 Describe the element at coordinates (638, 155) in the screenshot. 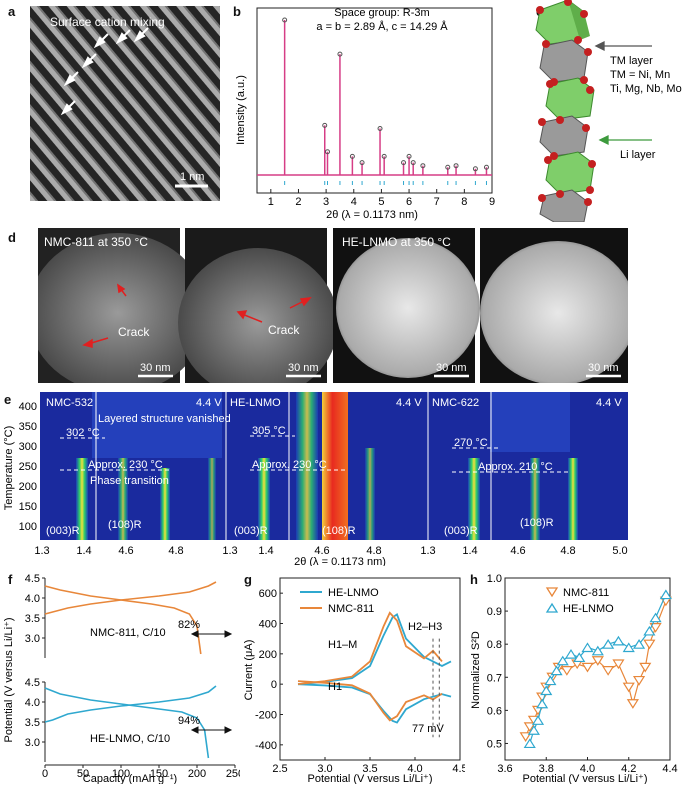

I see `panel-c-li: Li layer` at that location.